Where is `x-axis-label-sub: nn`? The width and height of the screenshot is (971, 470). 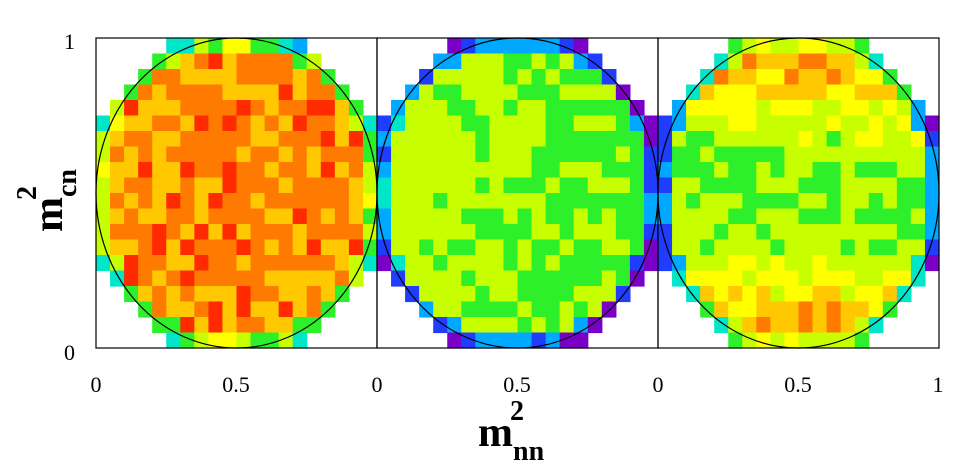
x-axis-label-sub: nn is located at coordinates (529, 451).